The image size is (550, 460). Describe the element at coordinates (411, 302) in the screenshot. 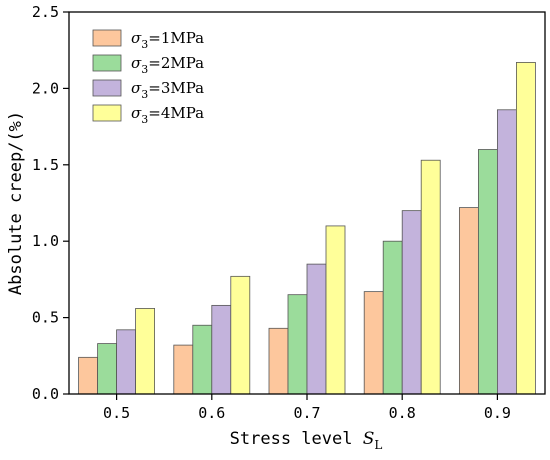

I see `bar-0.8-series-3` at that location.